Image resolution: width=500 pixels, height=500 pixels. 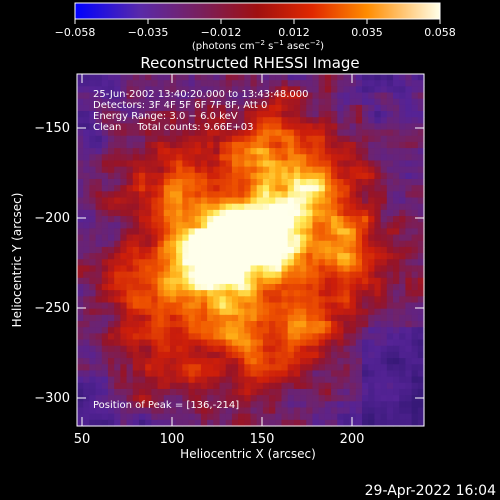 I want to click on x-axis-label: Heliocentric X (arcsec), so click(x=248, y=454).